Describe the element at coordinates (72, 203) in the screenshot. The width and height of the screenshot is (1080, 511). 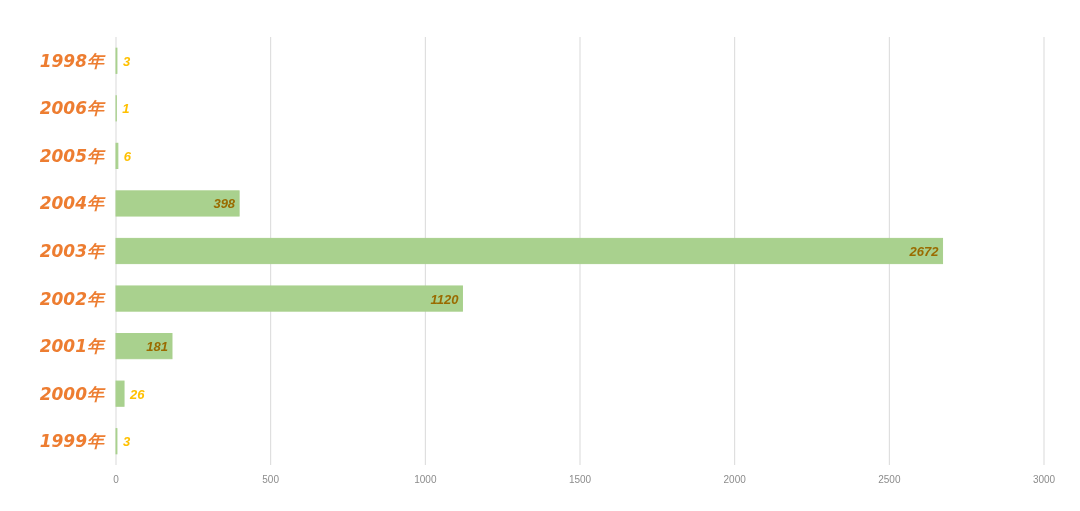
I see `y-tick-label: 2004年` at that location.